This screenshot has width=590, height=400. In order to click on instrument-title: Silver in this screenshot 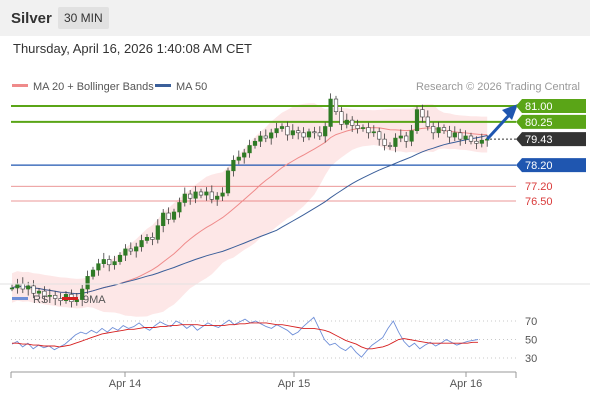, I will do `click(31, 18)`.